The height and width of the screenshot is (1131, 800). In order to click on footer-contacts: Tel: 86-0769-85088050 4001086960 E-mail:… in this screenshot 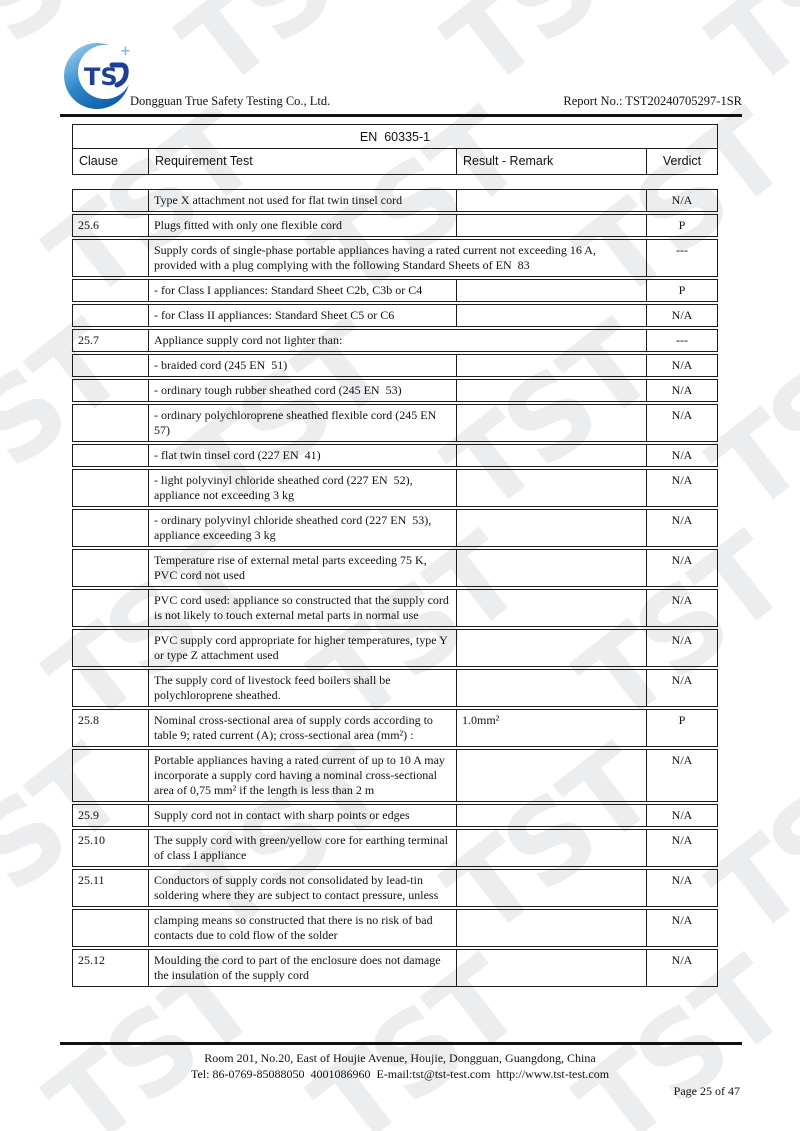, I will do `click(400, 1074)`.